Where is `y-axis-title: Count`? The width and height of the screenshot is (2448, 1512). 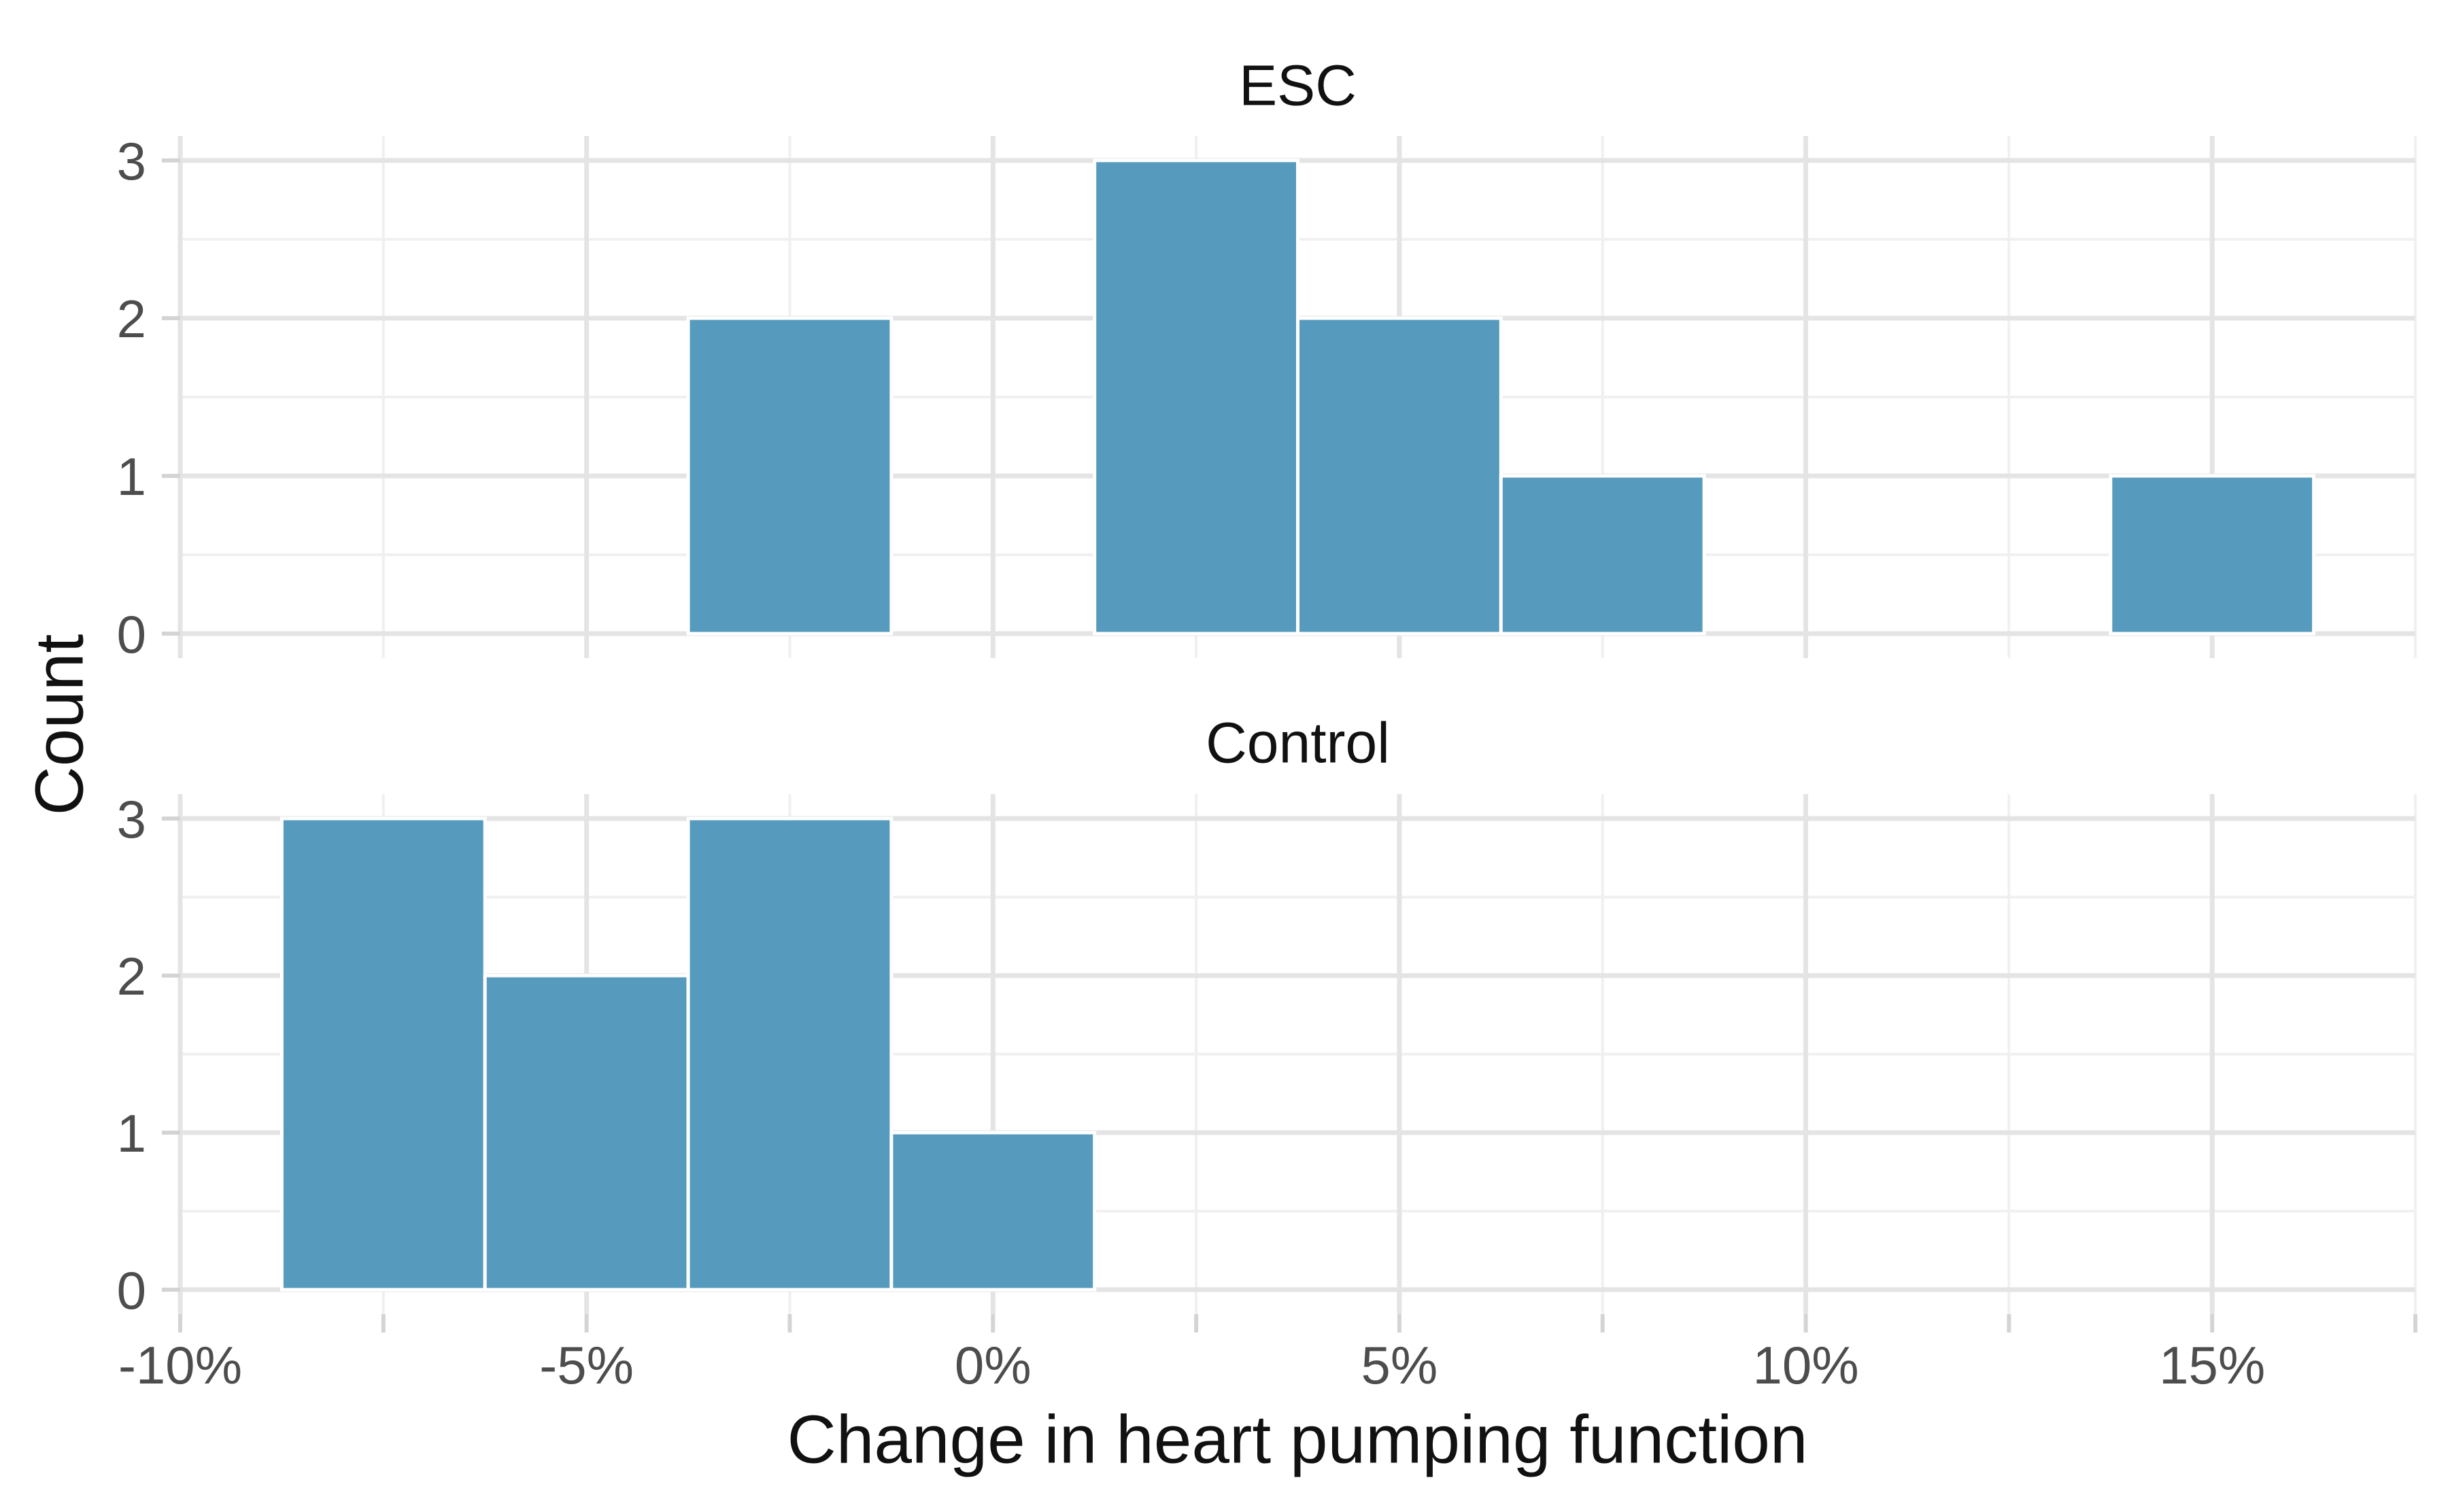 y-axis-title: Count is located at coordinates (60, 725).